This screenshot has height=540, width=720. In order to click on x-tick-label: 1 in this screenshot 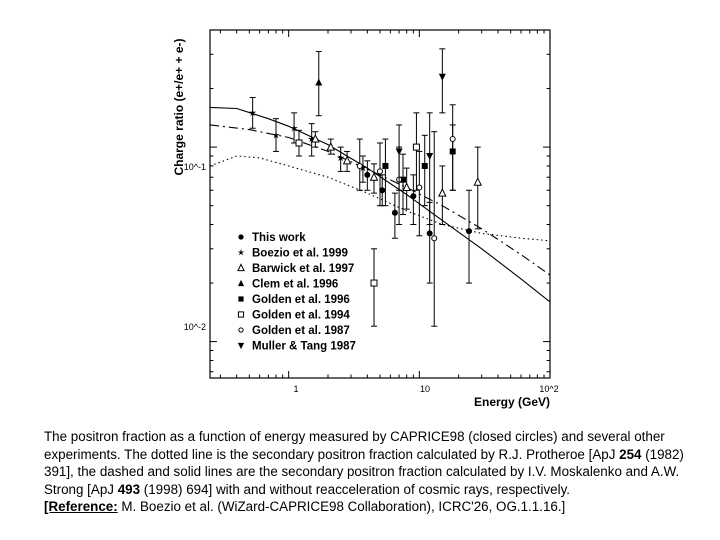, I will do `click(295, 389)`.